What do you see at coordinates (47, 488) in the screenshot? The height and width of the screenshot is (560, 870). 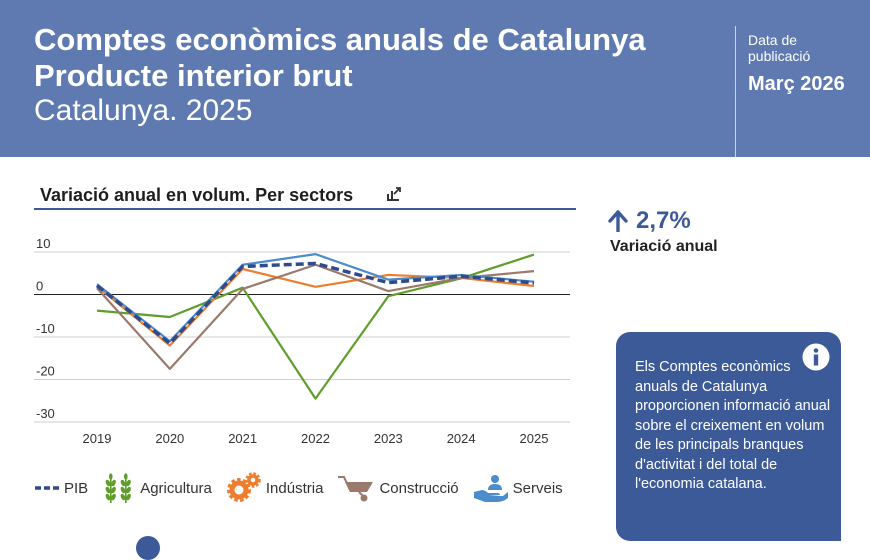 I see `pib-dash-icon` at bounding box center [47, 488].